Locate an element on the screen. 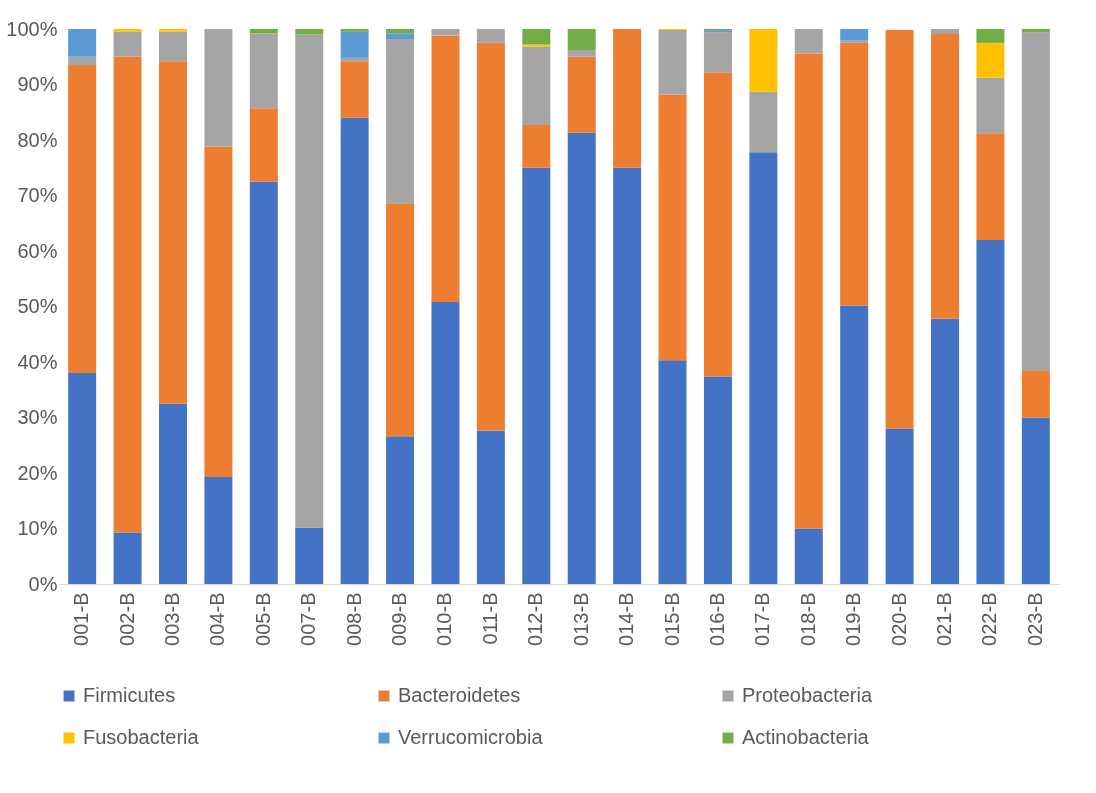 The width and height of the screenshot is (1096, 793). x-tick-label: 011-B is located at coordinates (489, 618).